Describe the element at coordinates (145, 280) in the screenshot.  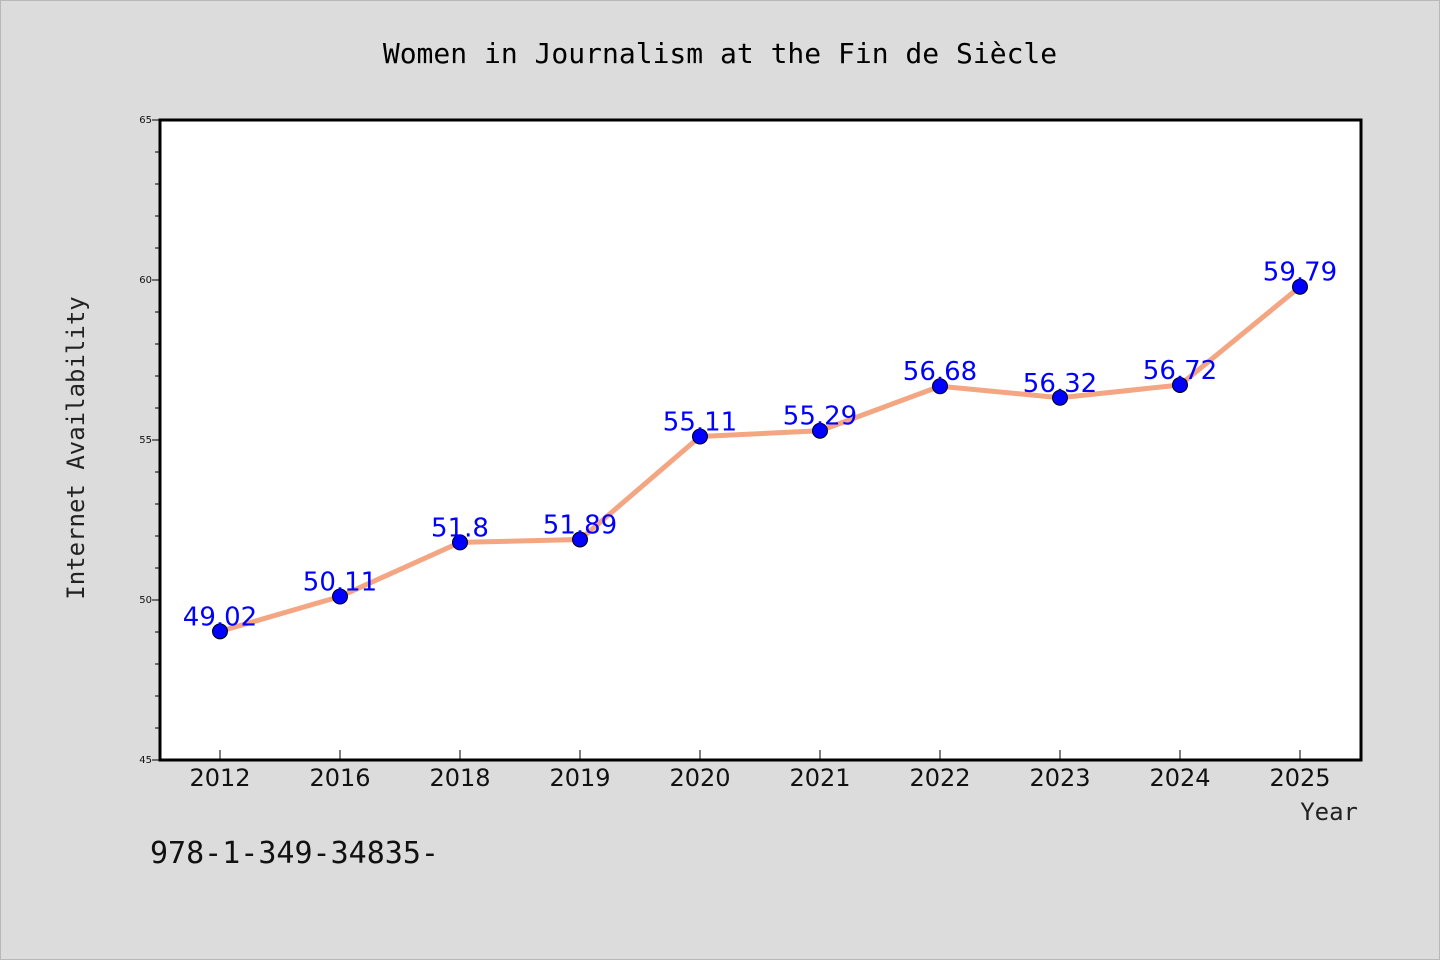
I see `y-tick-label: 60` at that location.